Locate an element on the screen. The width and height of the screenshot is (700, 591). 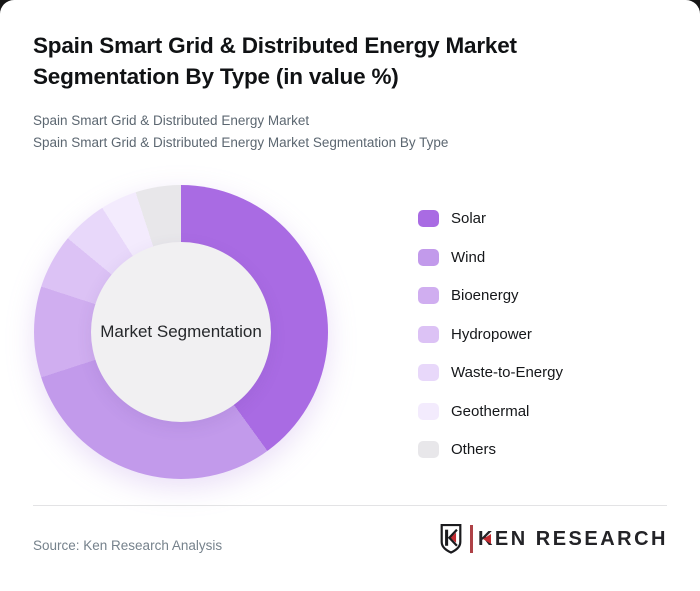
logo-separator is located at coordinates (471, 539).